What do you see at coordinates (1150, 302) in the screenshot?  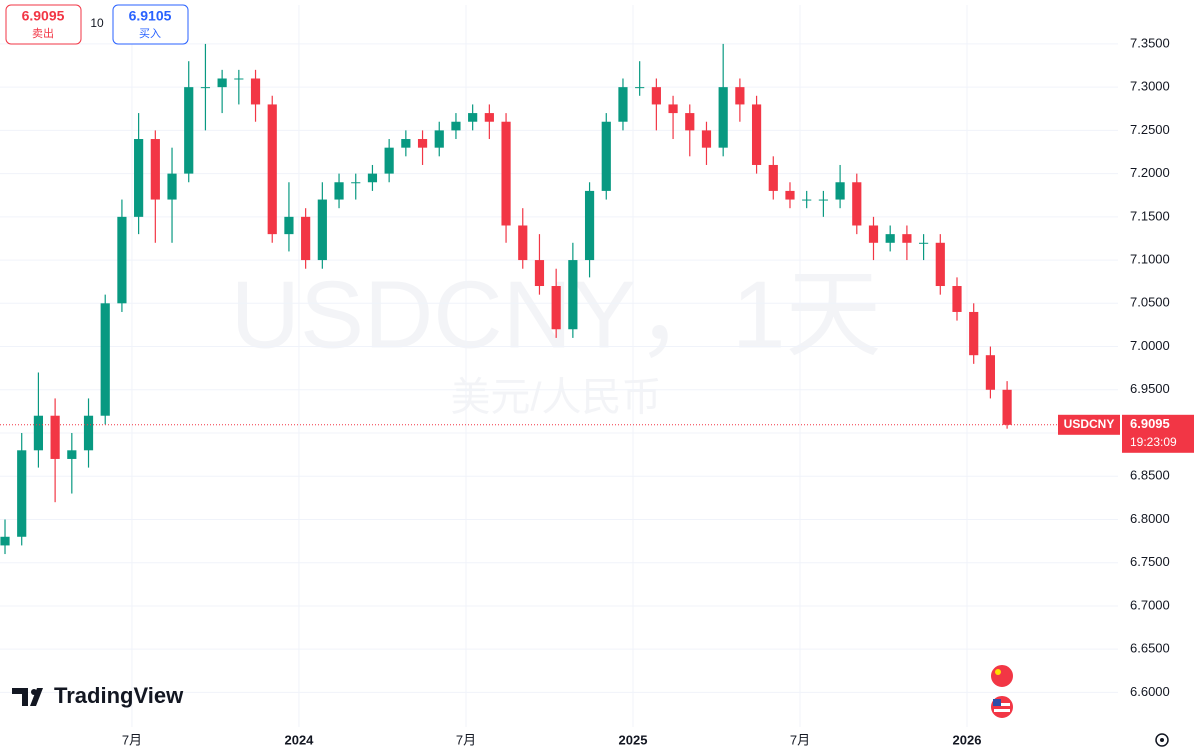 I see `y-tick-label: 7.0500` at bounding box center [1150, 302].